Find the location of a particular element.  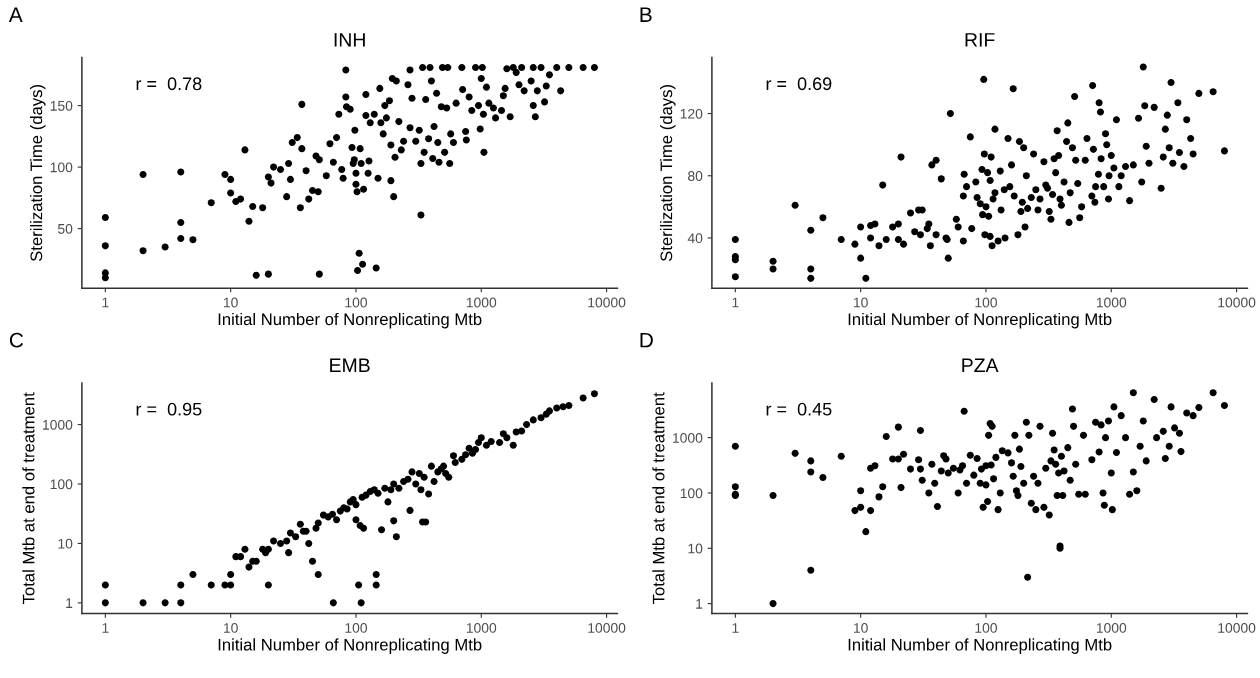

y-tick-label: 120 is located at coordinates (691, 113).